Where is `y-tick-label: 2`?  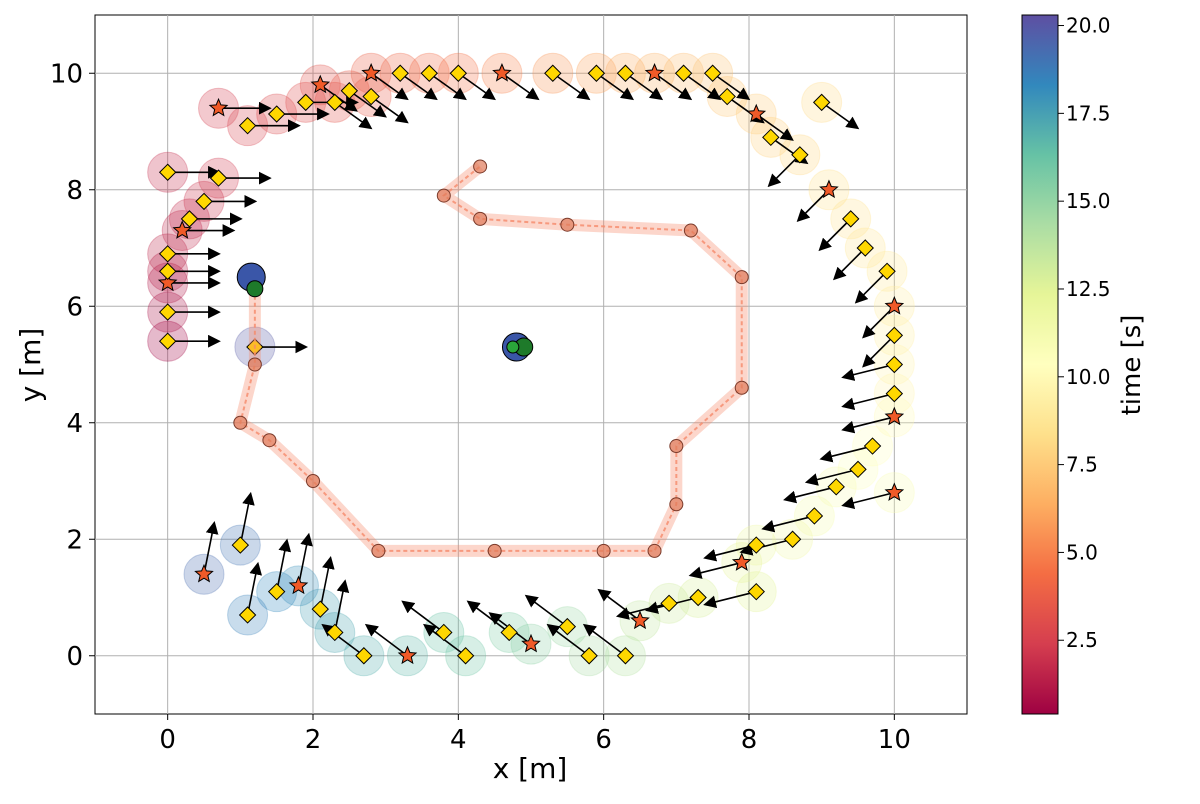
y-tick-label: 2 is located at coordinates (74, 540).